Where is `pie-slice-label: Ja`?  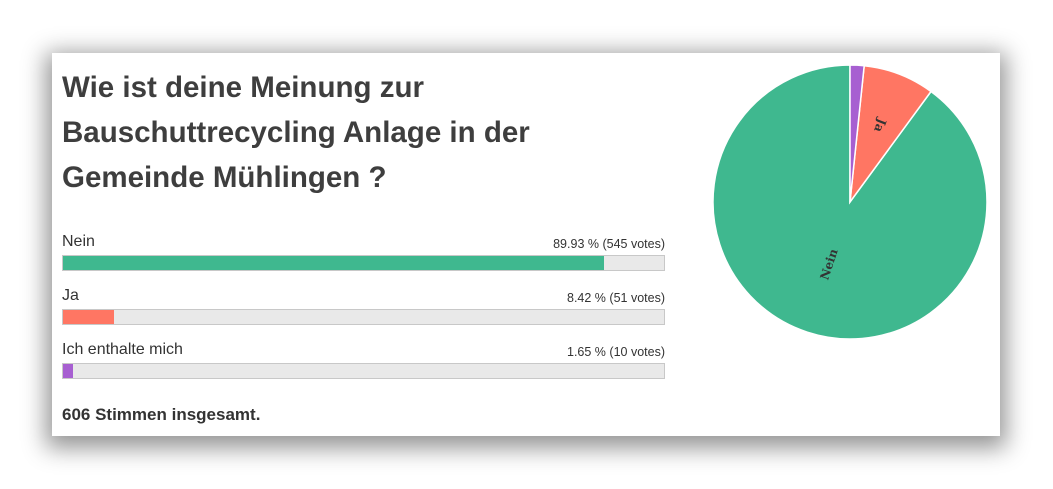
pie-slice-label: Ja is located at coordinates (880, 125).